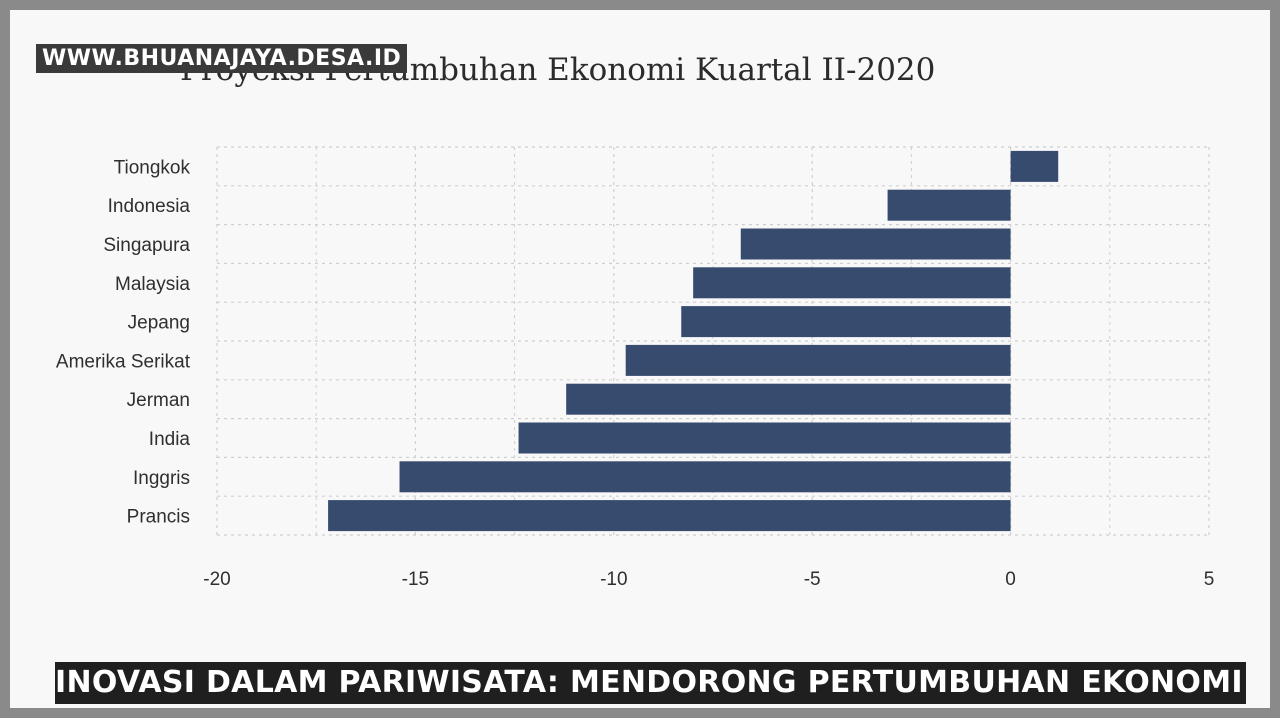 The image size is (1280, 718). Describe the element at coordinates (415, 579) in the screenshot. I see `x-tick-label: -15` at that location.